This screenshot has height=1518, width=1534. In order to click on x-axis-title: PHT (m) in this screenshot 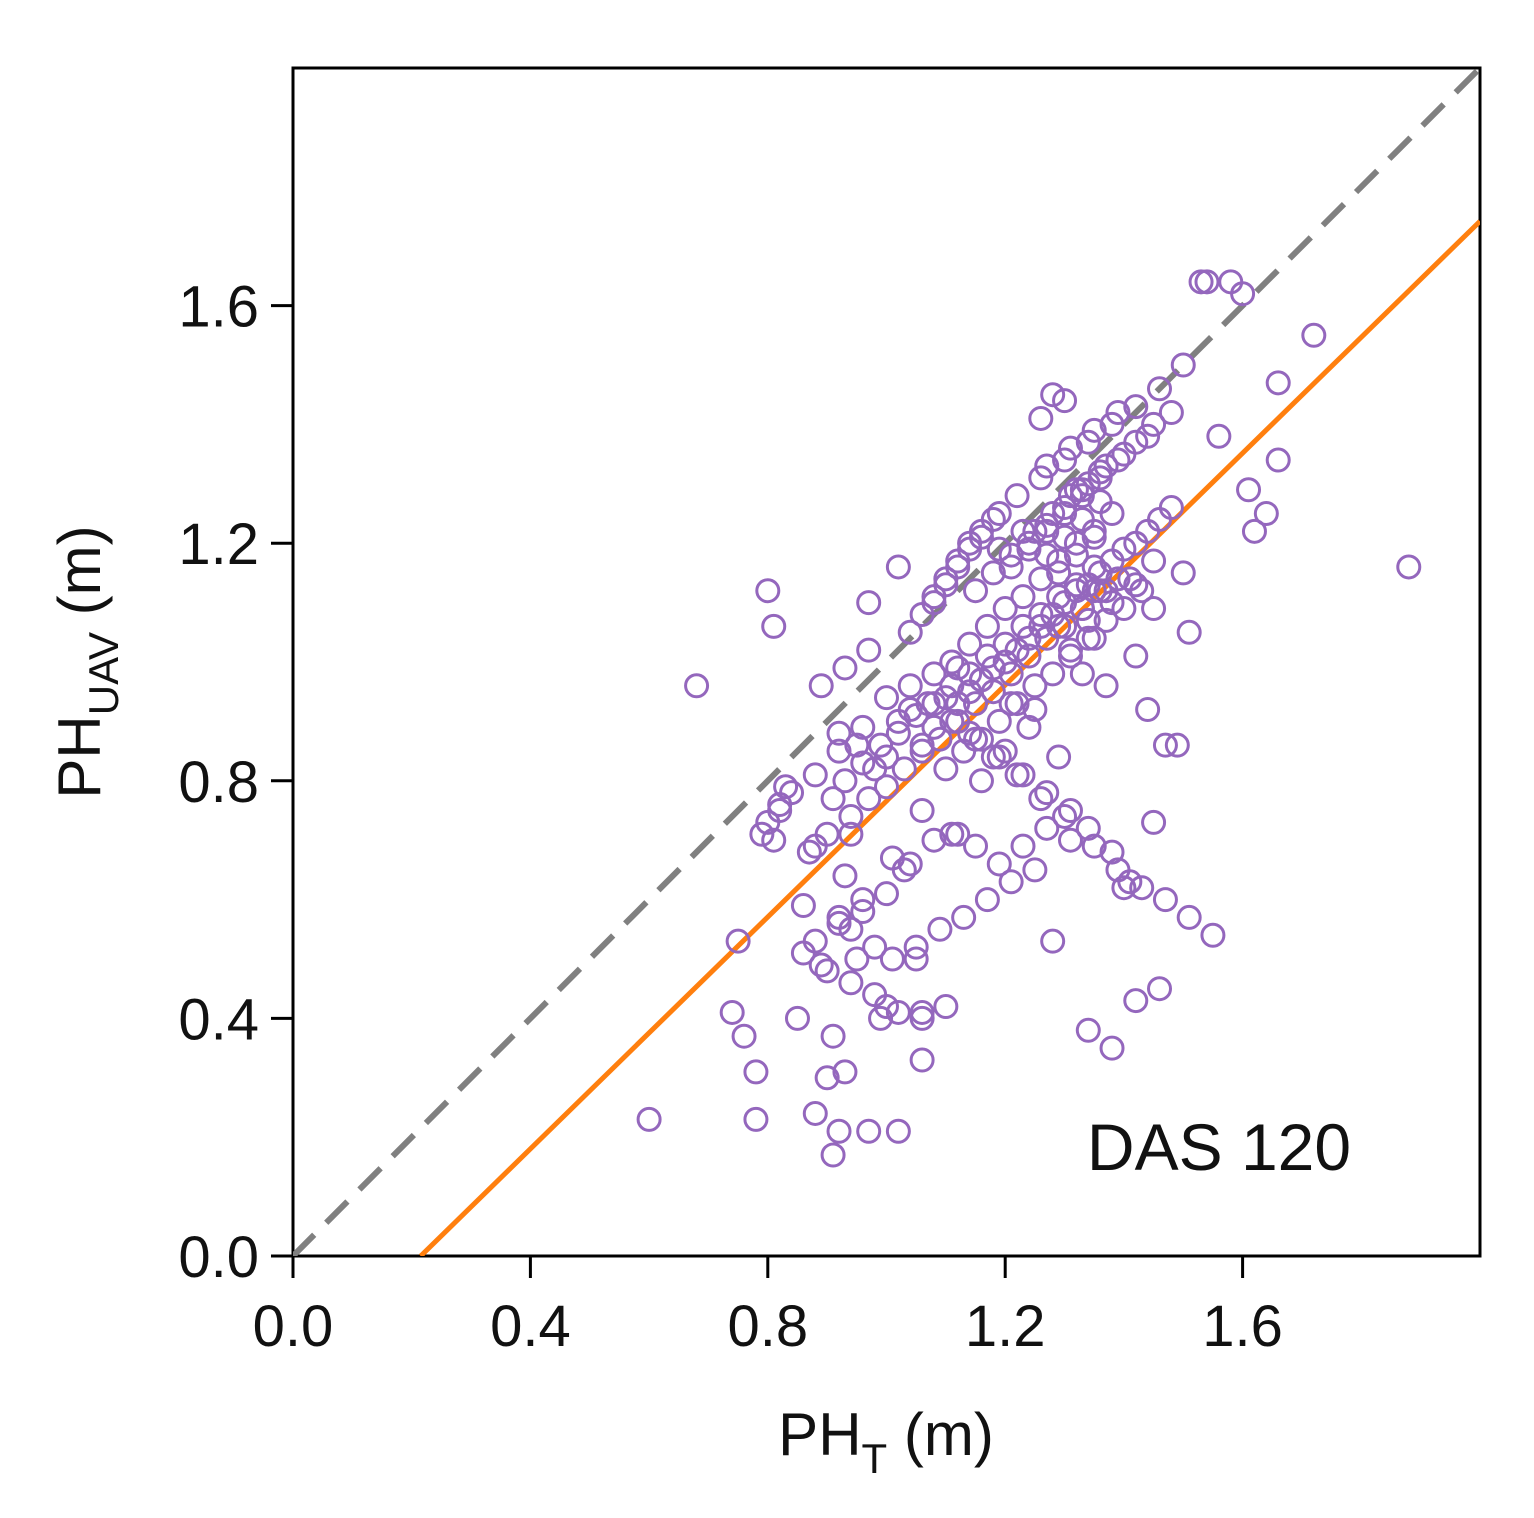, I will do `click(886, 1441)`.